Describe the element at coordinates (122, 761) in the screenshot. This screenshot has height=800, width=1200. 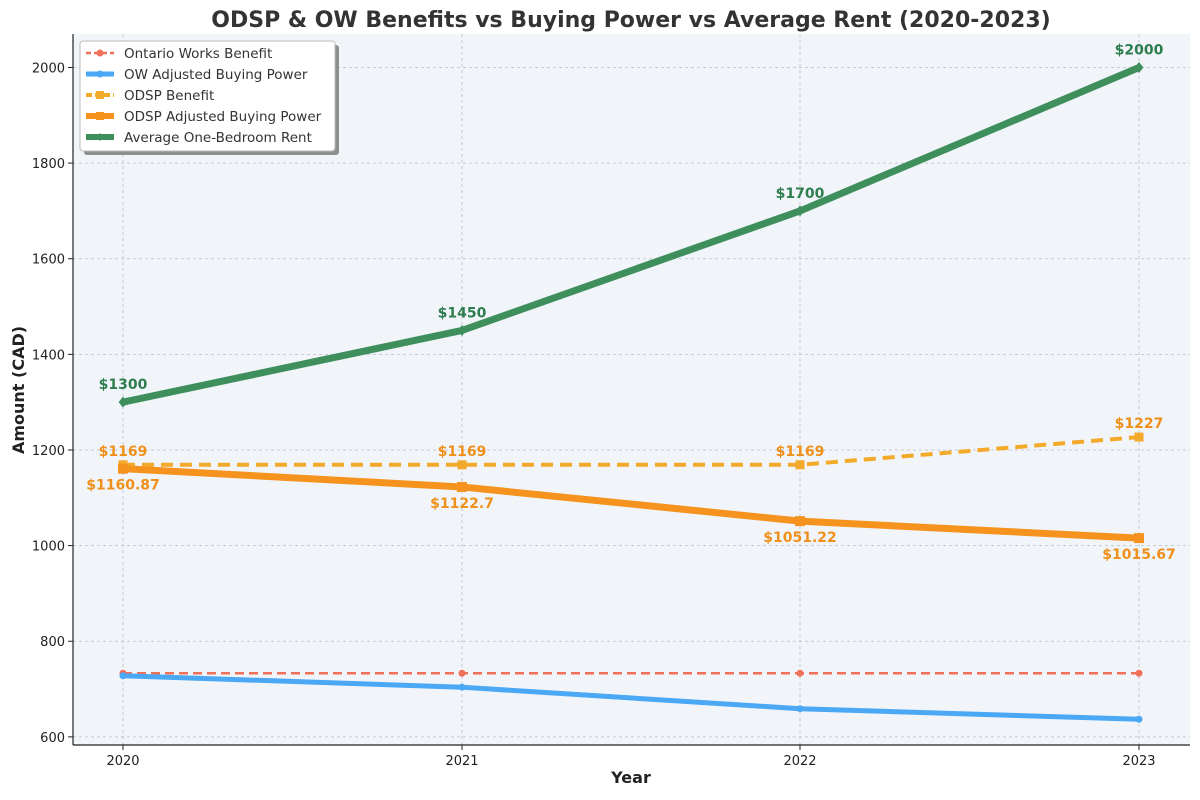
I see `x-tick-label: 2020` at that location.